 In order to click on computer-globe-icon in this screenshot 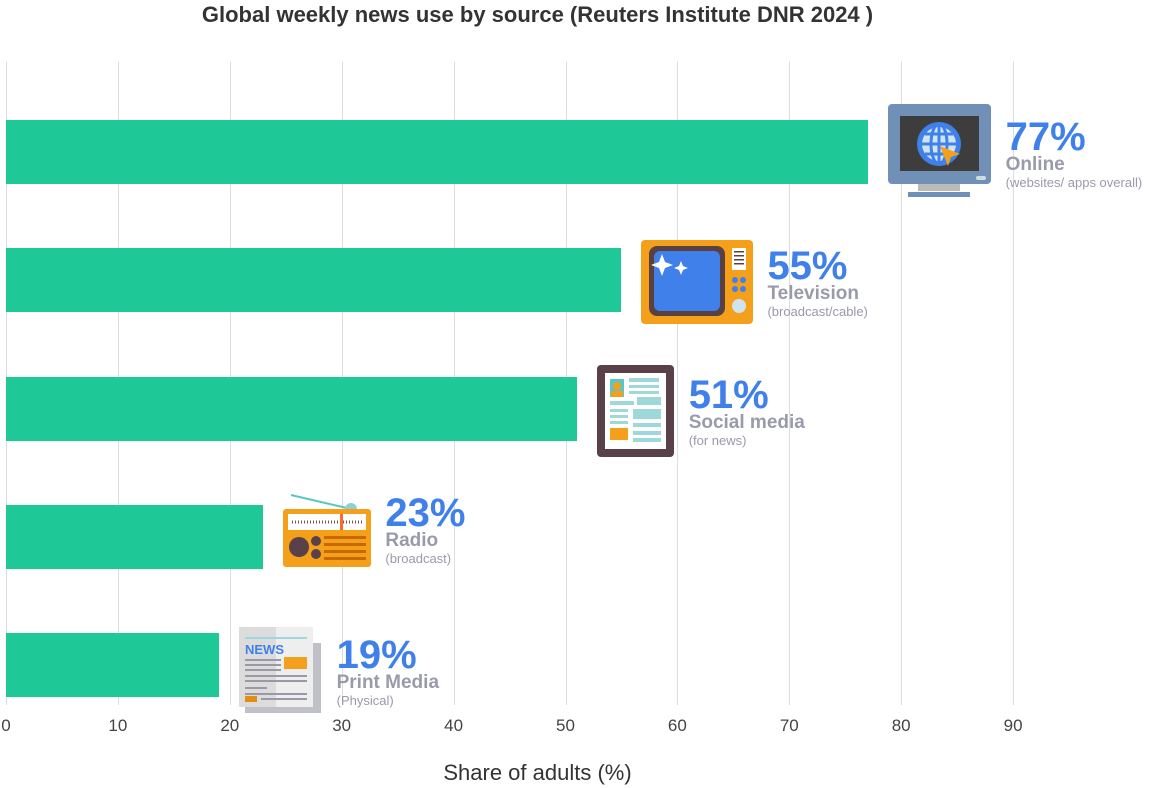, I will do `click(939, 153)`.